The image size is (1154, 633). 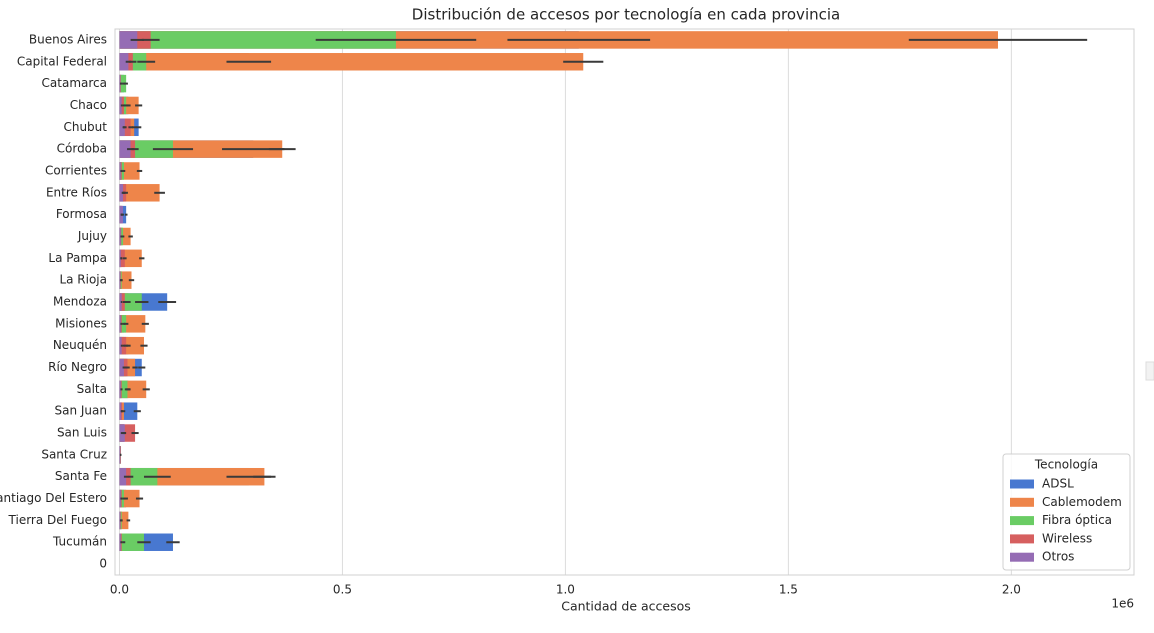 I want to click on x-axis-label: Cantidad de accesos, so click(x=626, y=606).